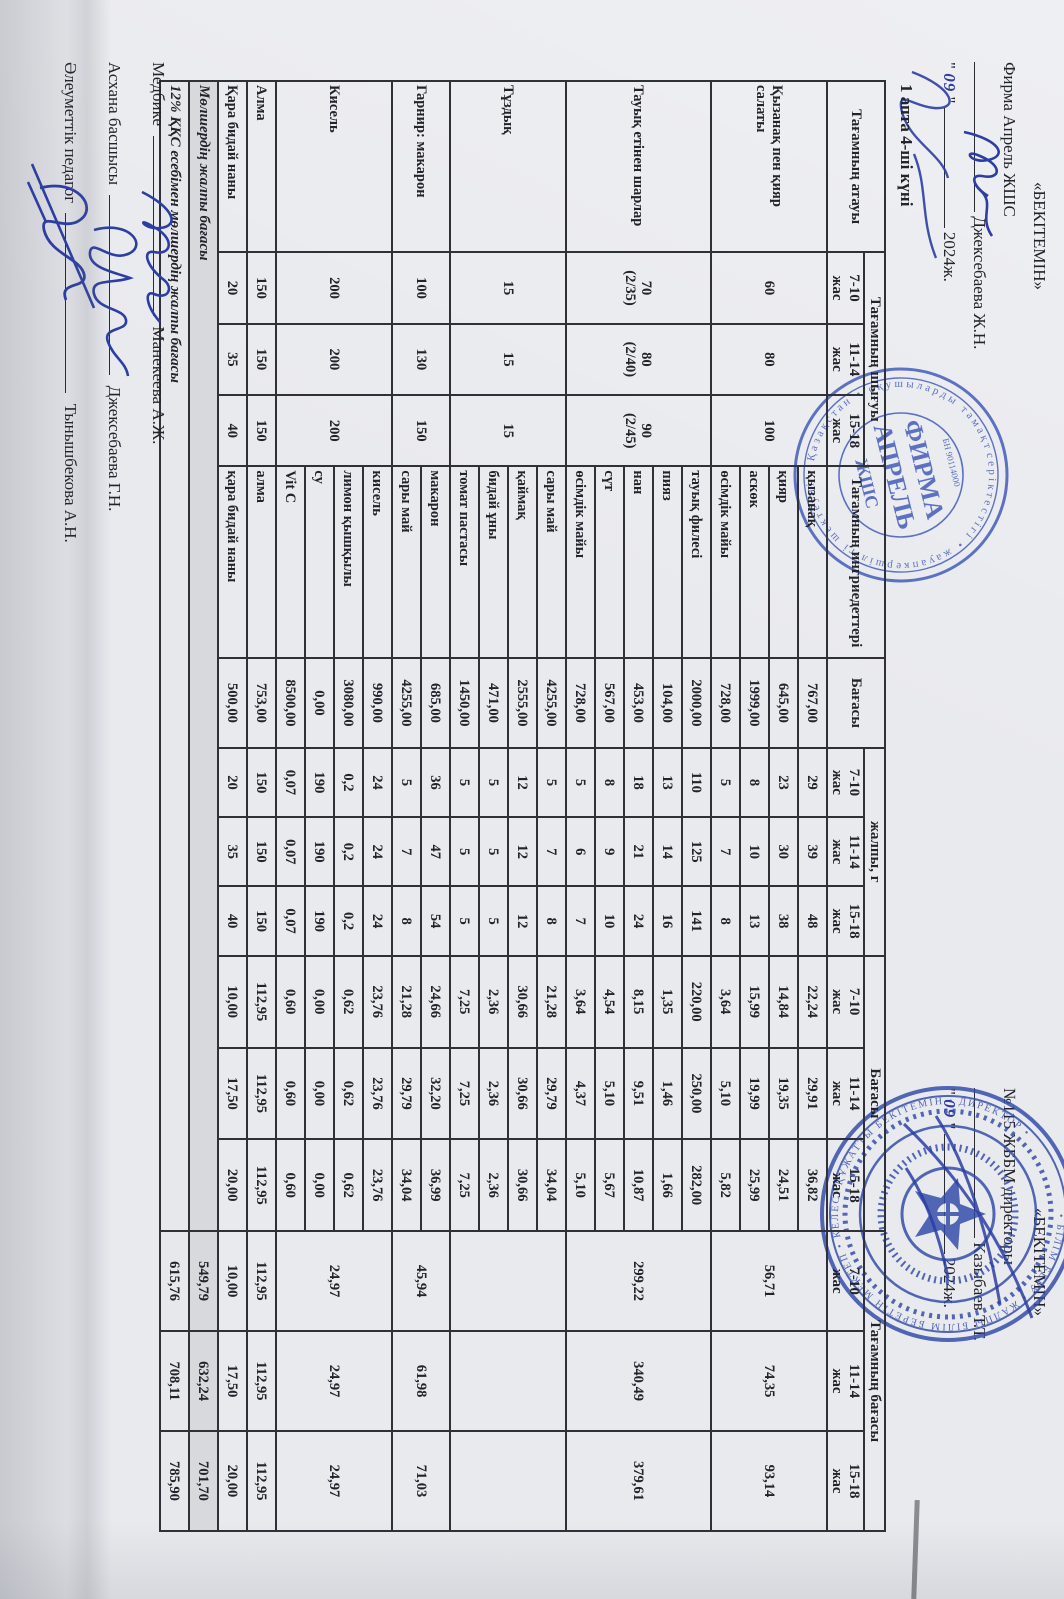 The width and height of the screenshot is (1064, 1599). I want to click on cell-unit-price: 1999,00, so click(754, 703).